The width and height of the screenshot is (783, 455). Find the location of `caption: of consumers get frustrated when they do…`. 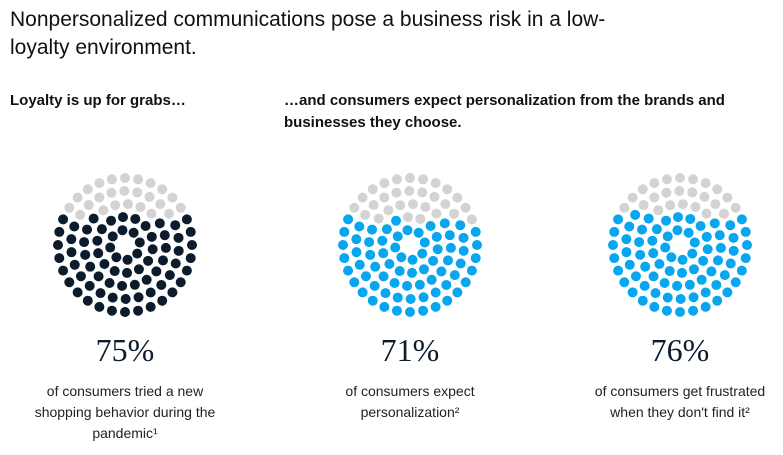

caption: of consumers get frustrated when they do… is located at coordinates (680, 401).